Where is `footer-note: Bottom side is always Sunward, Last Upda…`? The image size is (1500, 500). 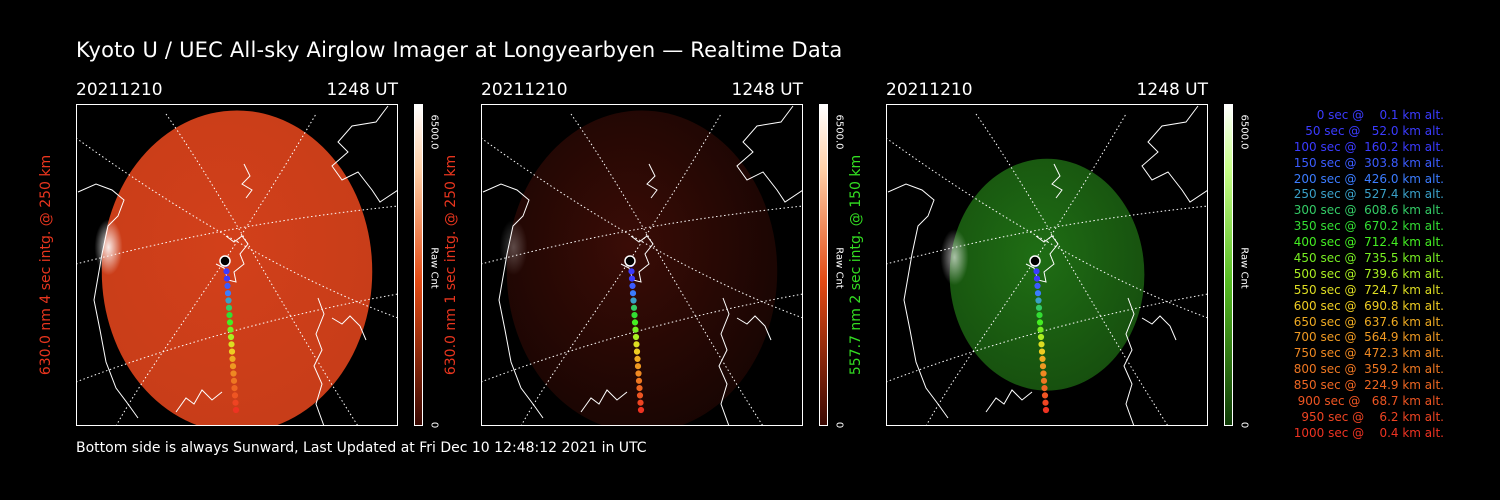 footer-note: Bottom side is always Sunward, Last Upda… is located at coordinates (361, 448).